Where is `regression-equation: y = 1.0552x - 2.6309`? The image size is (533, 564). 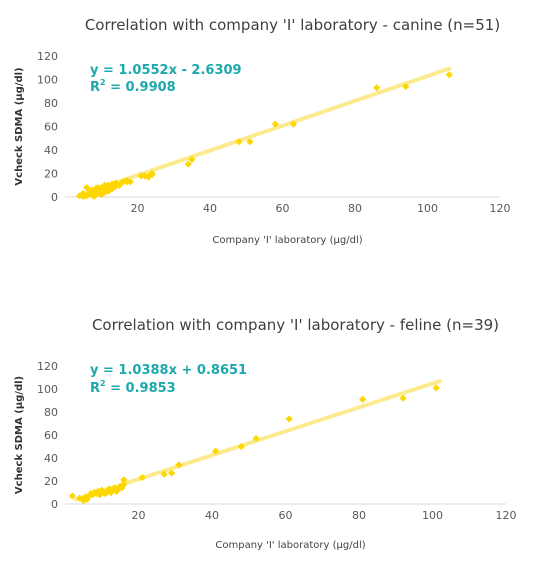 regression-equation: y = 1.0552x - 2.6309 is located at coordinates (166, 70).